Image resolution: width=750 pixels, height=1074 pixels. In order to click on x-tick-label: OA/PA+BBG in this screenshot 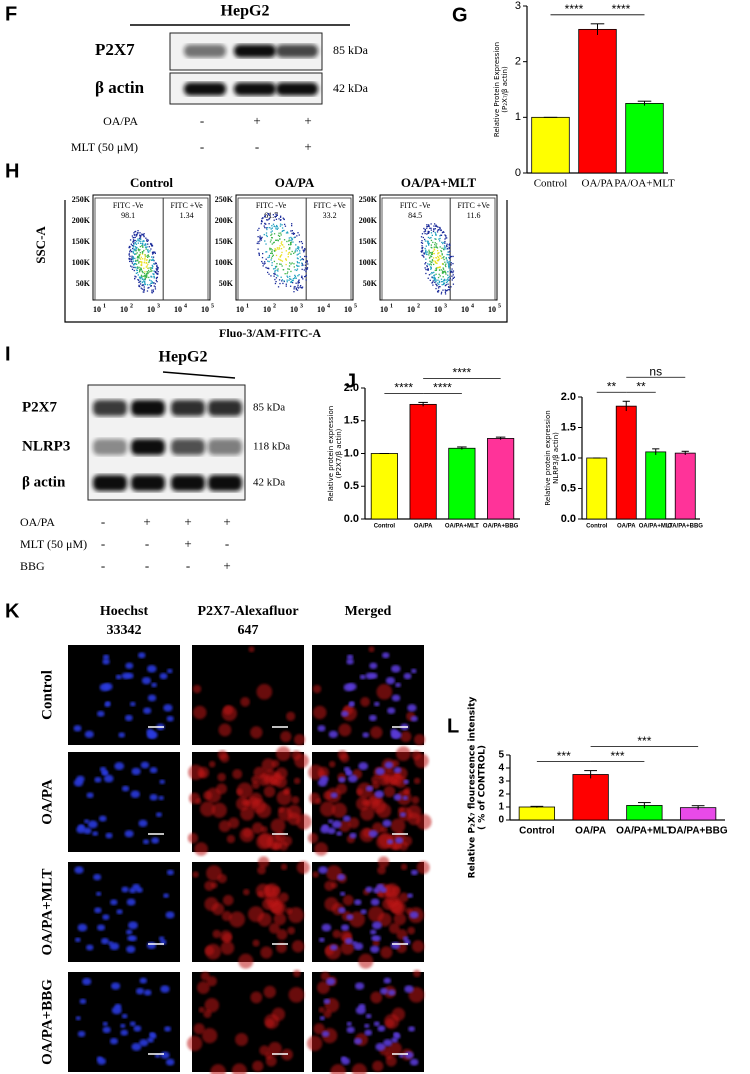, I will do `click(686, 527)`.